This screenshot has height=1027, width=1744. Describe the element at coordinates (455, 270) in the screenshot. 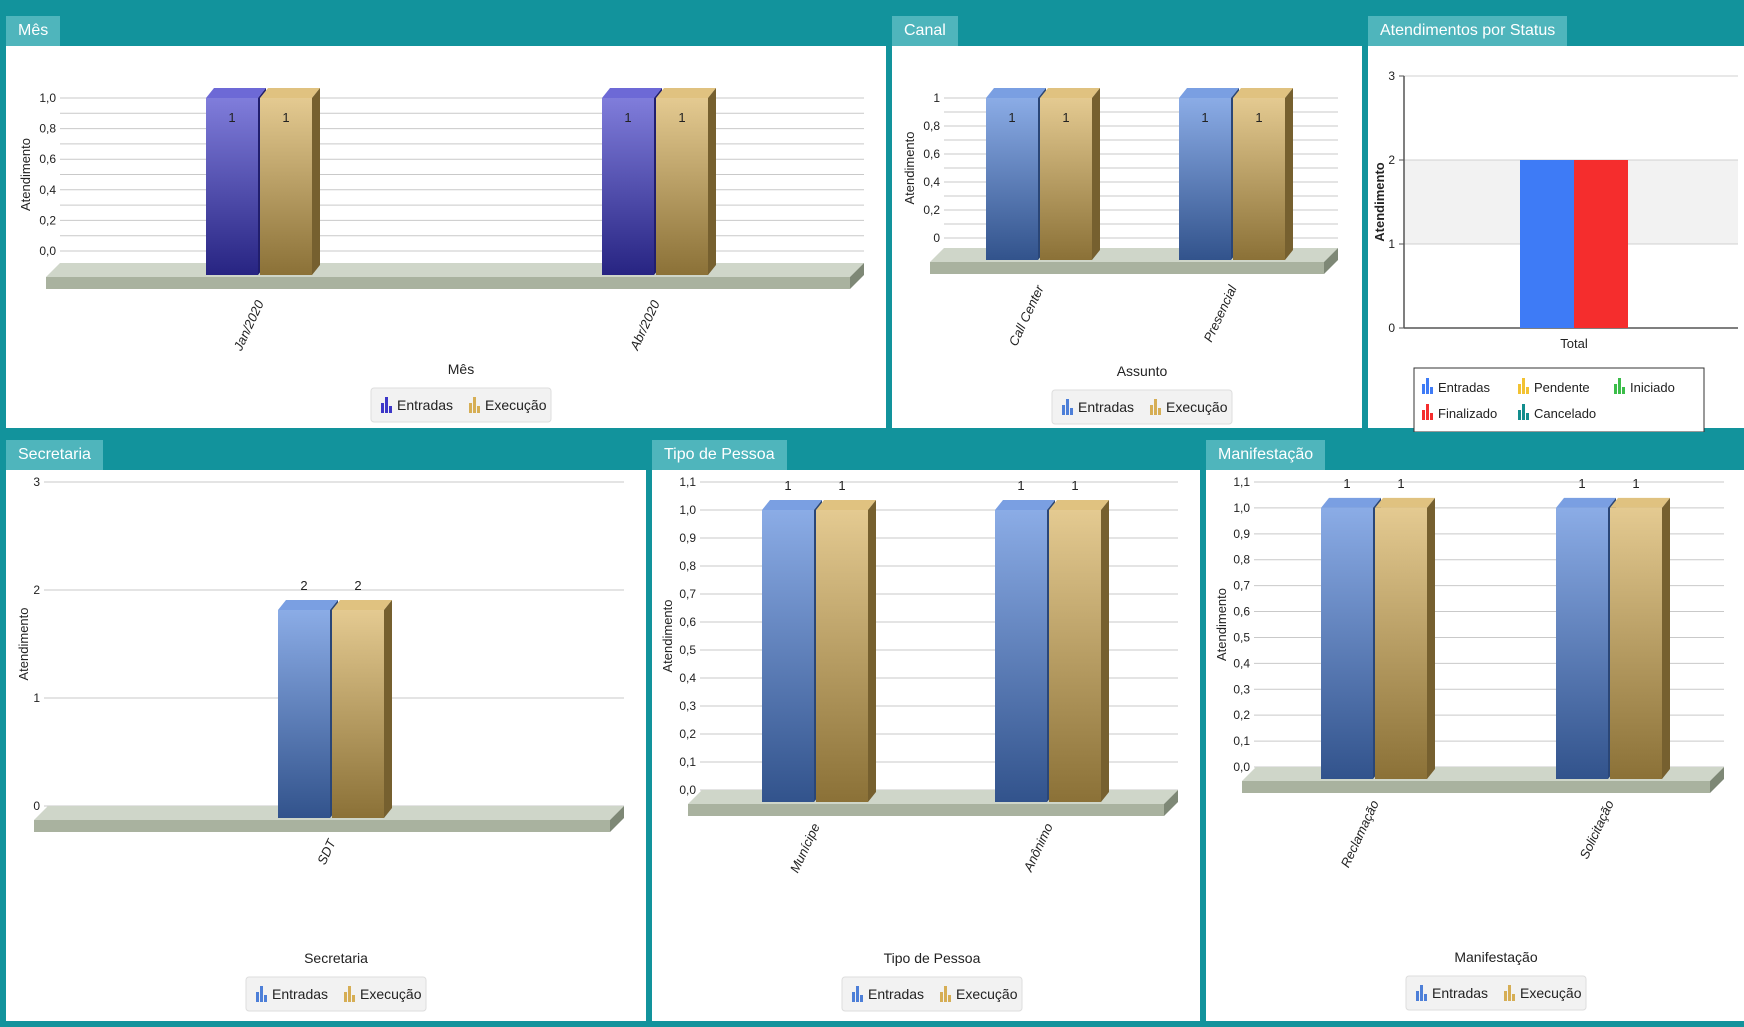

I see `floor-top` at that location.